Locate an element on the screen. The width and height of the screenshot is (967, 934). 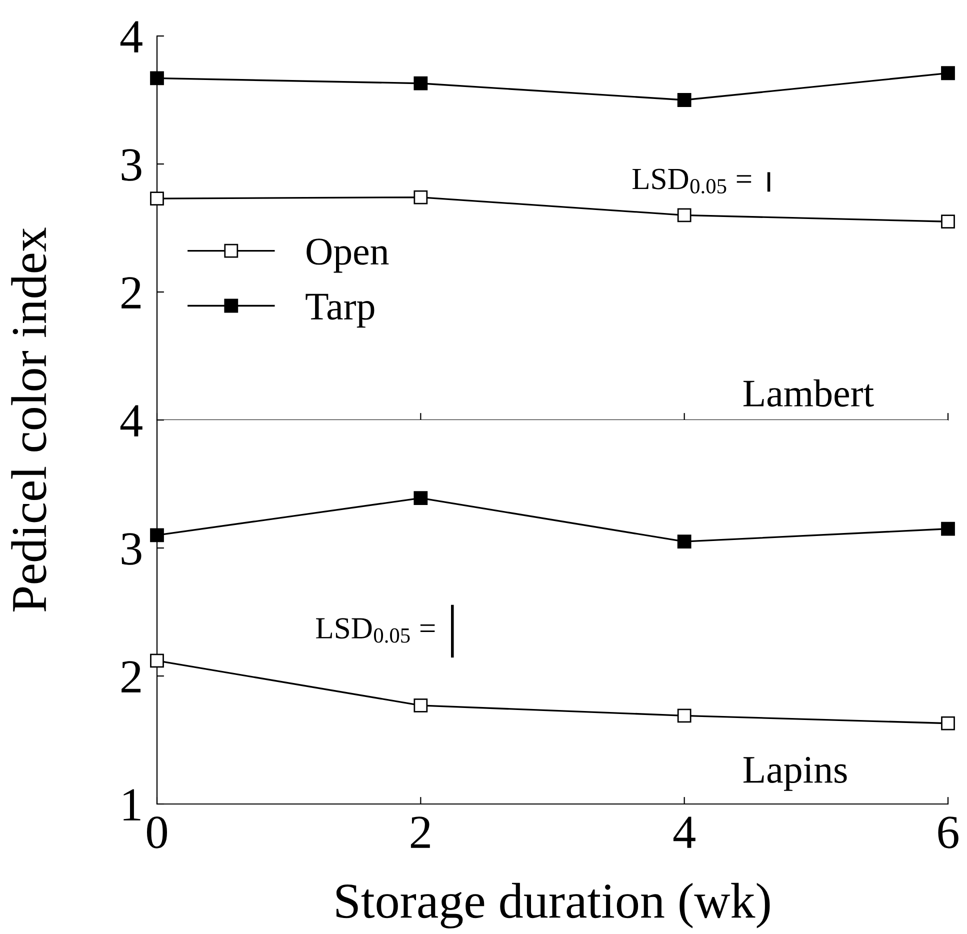
y-tick-label: 1 is located at coordinates (132, 804).